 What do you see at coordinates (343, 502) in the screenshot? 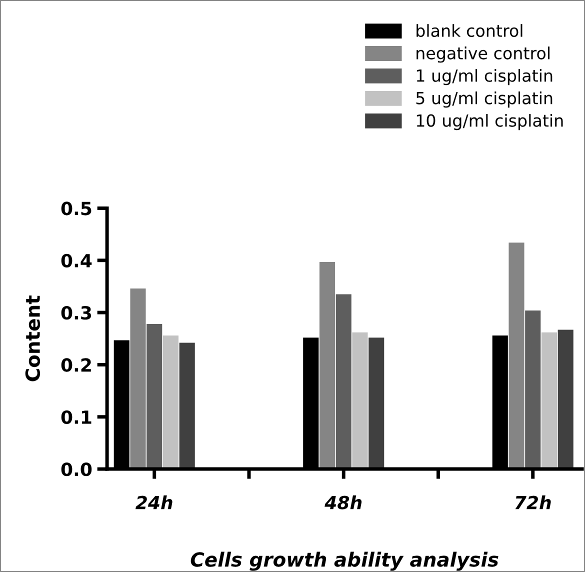
I see `x-tick-label: 48h` at bounding box center [343, 502].